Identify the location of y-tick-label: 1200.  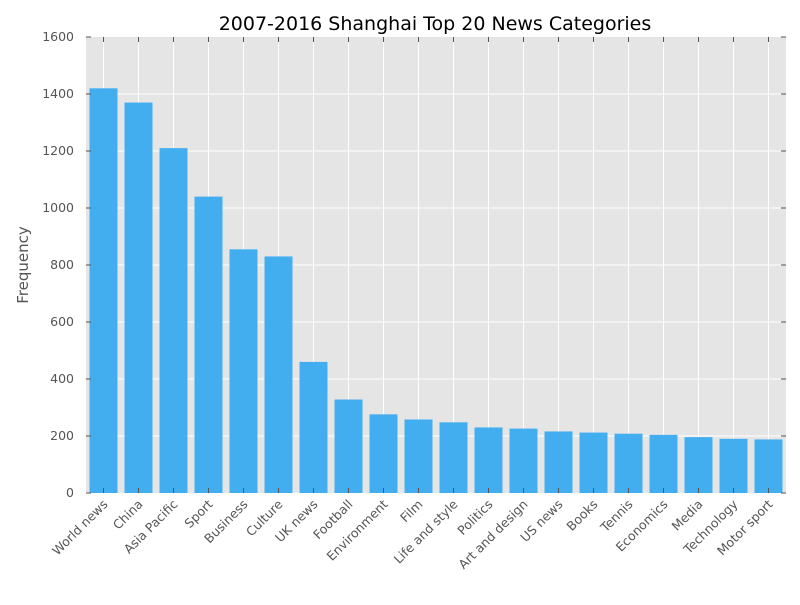
(58, 150).